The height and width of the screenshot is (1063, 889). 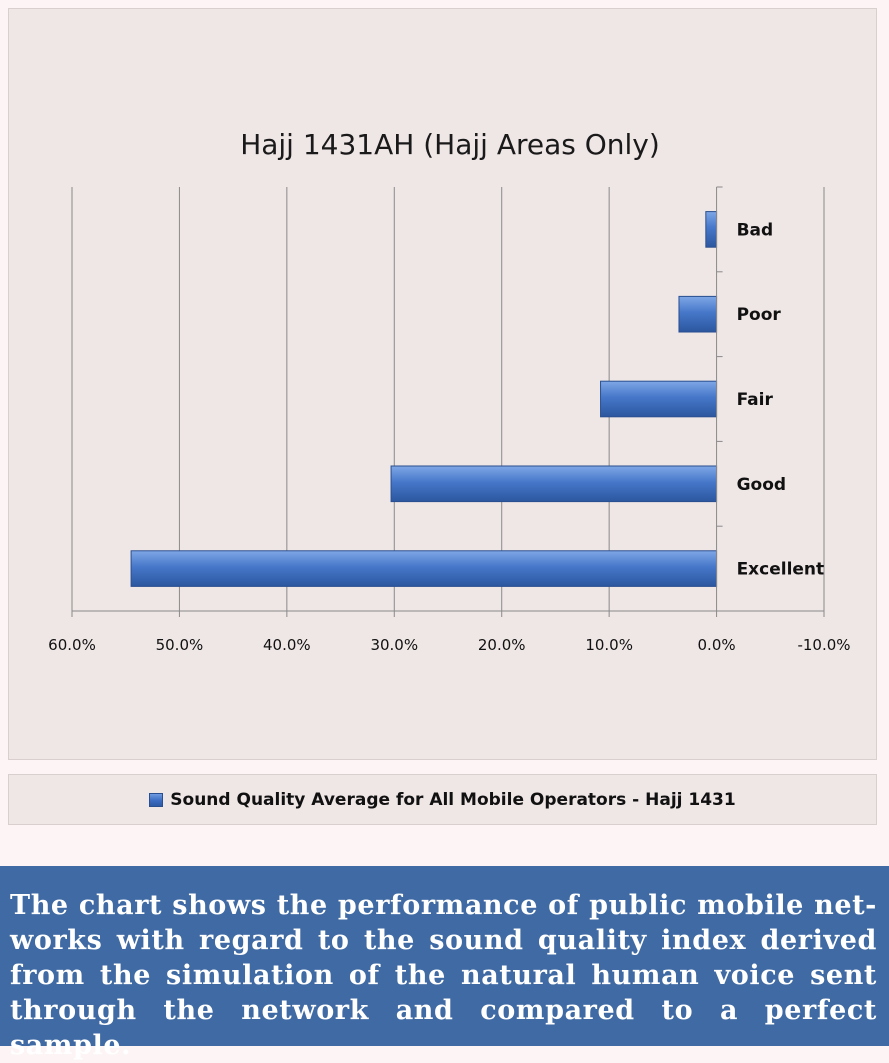 I want to click on chart-title: Hajj 1431AH (Hajj Areas Only), so click(x=450, y=144).